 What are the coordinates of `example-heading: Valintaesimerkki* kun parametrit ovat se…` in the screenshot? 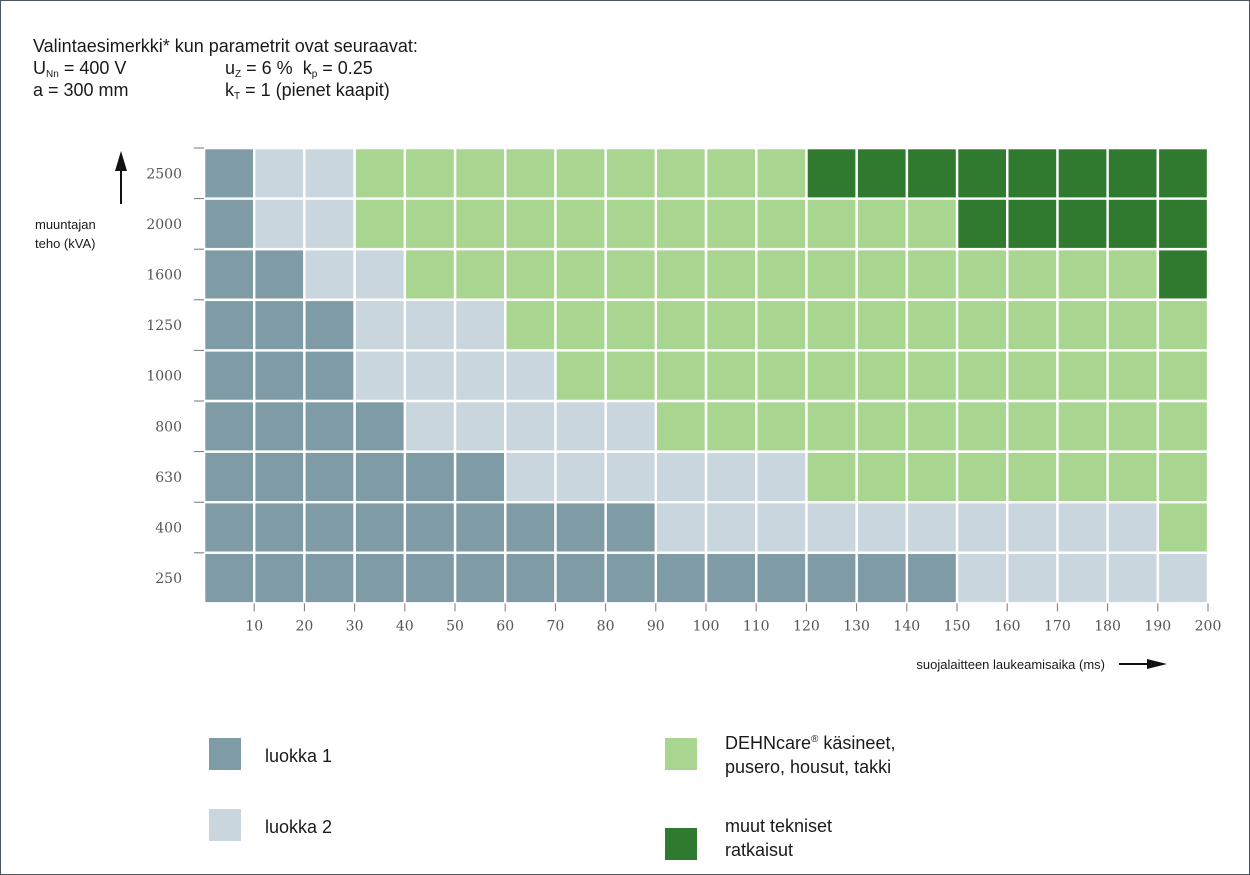 It's located at (225, 46).